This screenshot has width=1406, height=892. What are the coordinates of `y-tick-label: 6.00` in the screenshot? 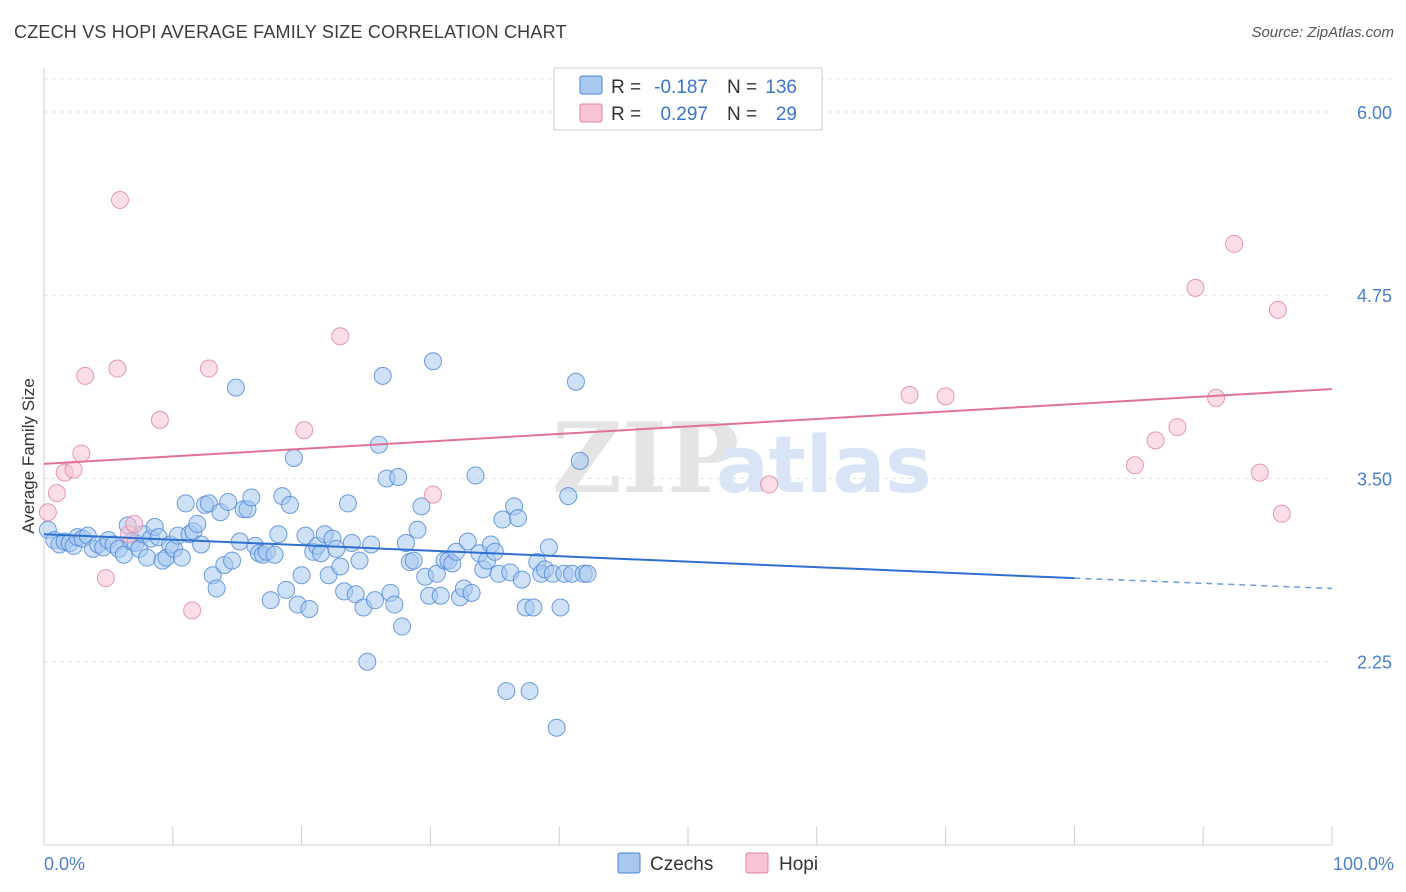 It's located at (1374, 113).